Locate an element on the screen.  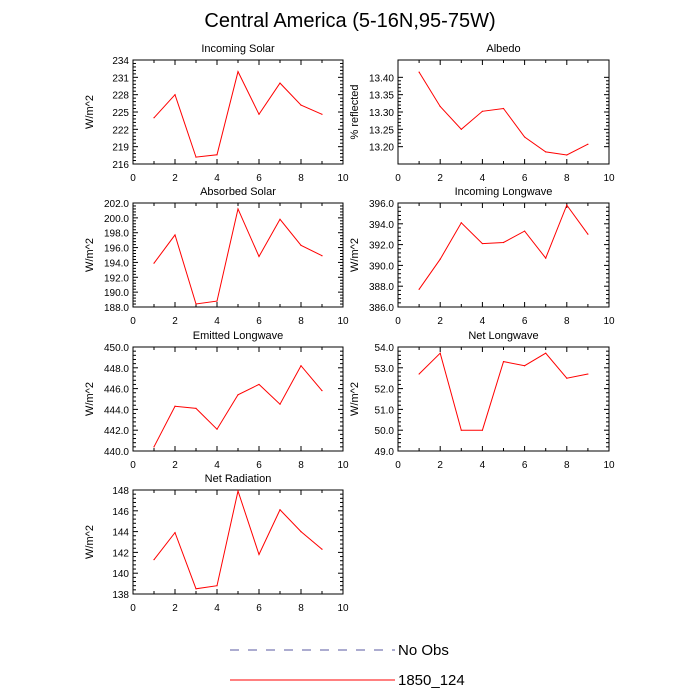
panel-title: Incoming Longwave is located at coordinates (504, 192).